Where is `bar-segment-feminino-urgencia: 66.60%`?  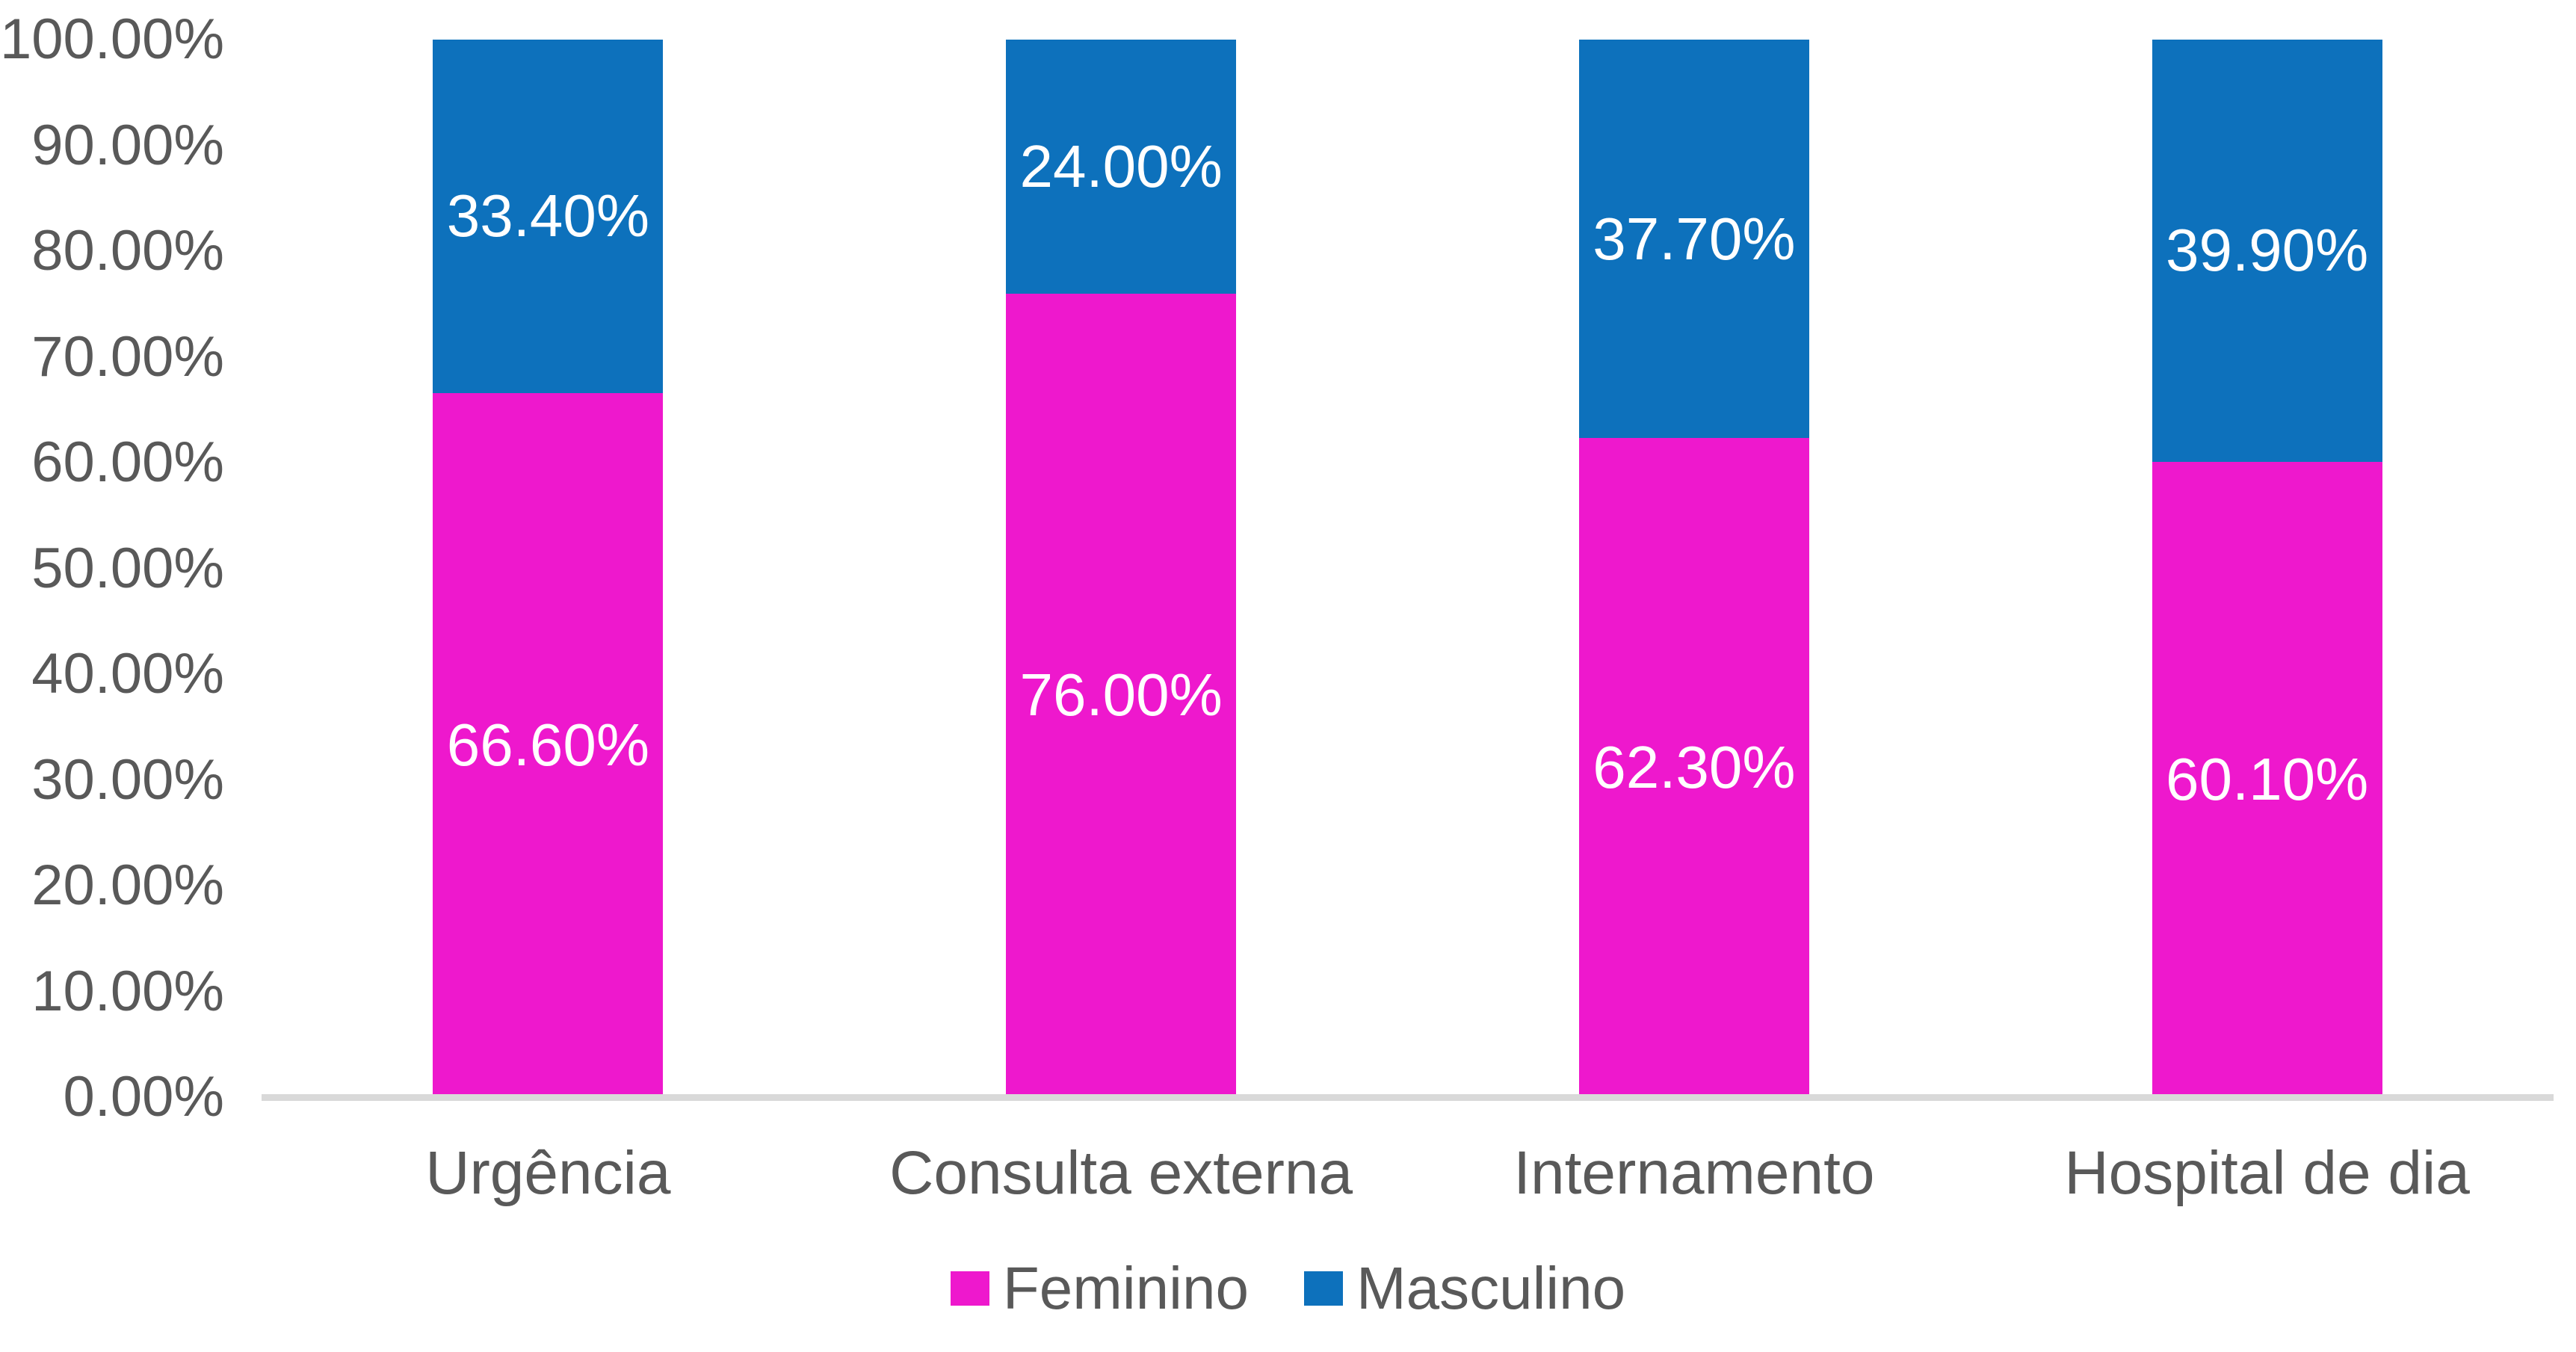 bar-segment-feminino-urgencia: 66.60% is located at coordinates (549, 744).